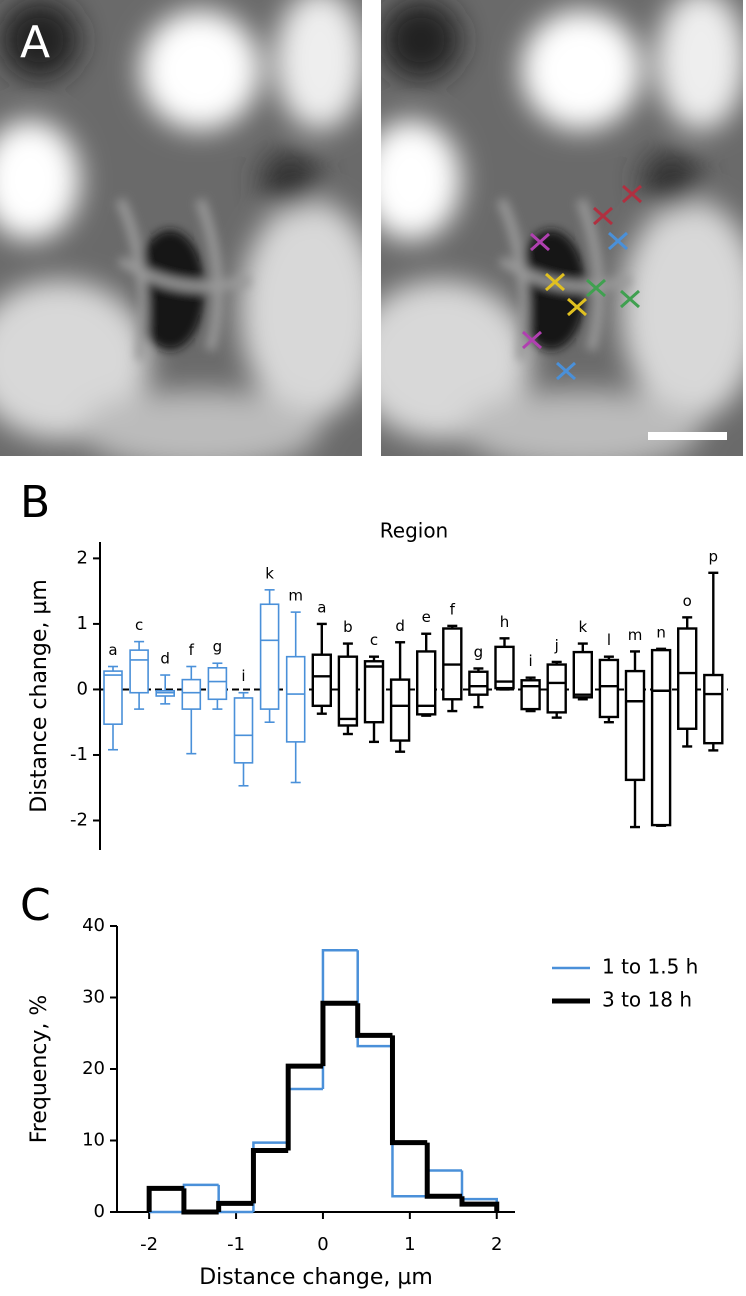 The width and height of the screenshot is (746, 1296). I want to click on y-tick-label: 30, so click(93, 997).